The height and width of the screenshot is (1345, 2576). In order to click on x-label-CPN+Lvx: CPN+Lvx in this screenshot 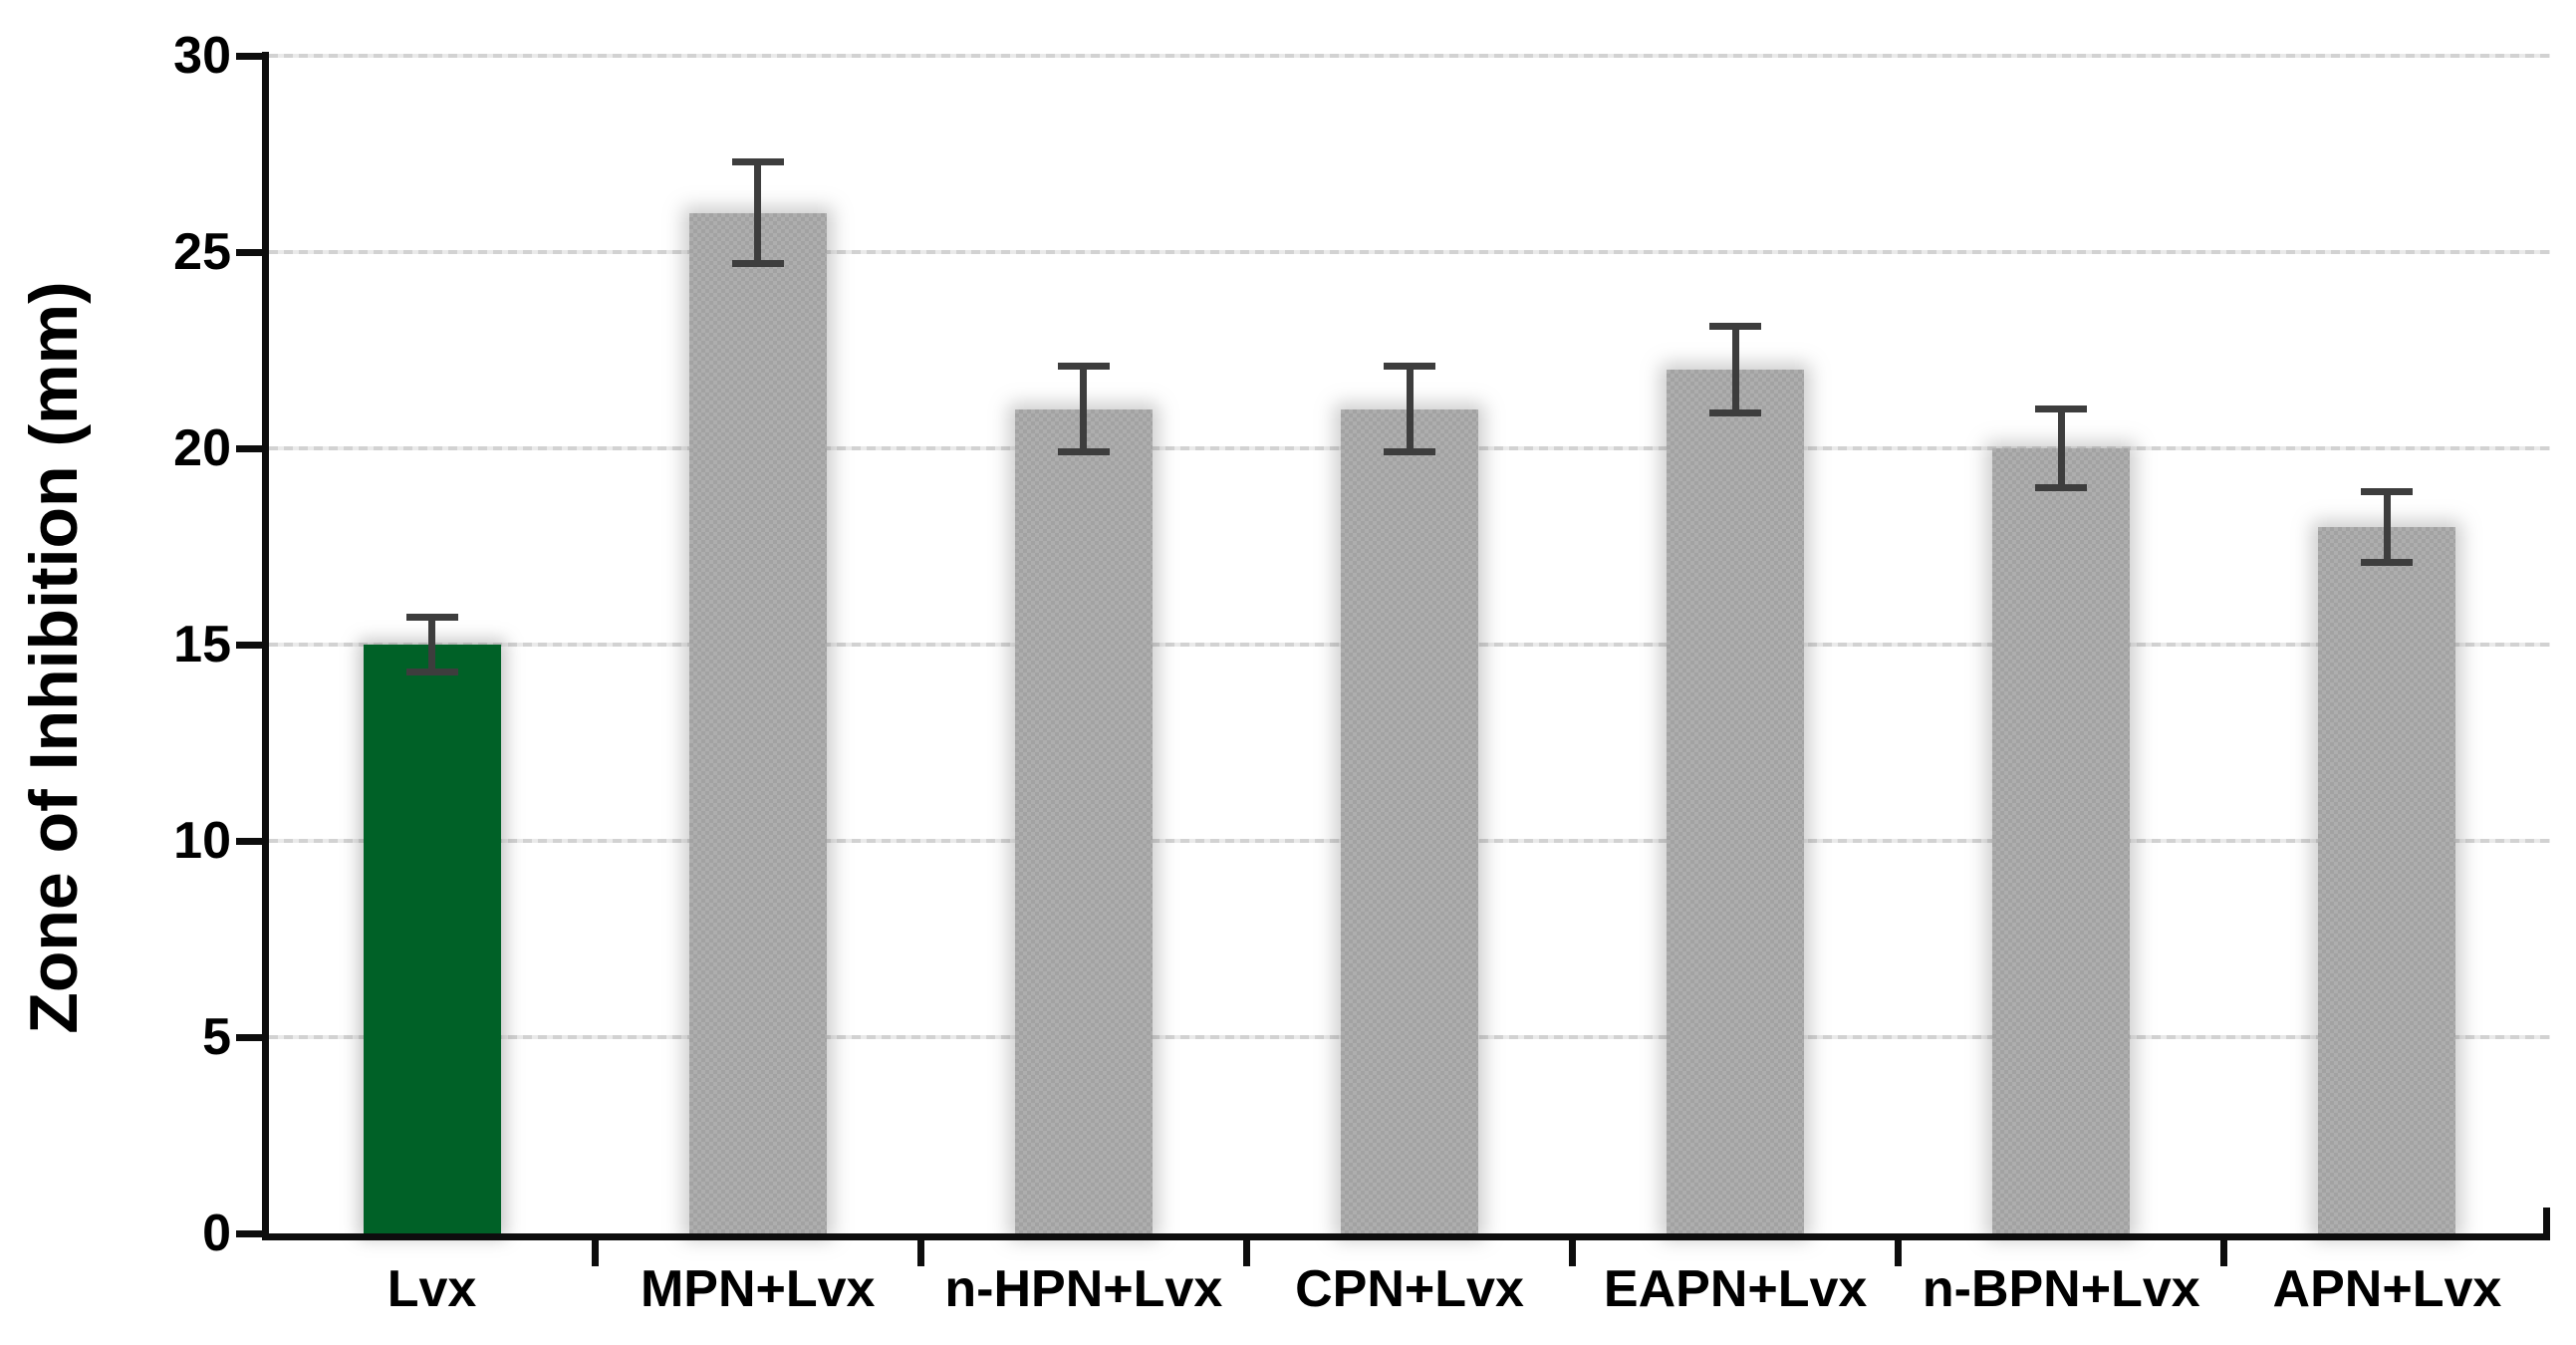, I will do `click(1409, 1289)`.